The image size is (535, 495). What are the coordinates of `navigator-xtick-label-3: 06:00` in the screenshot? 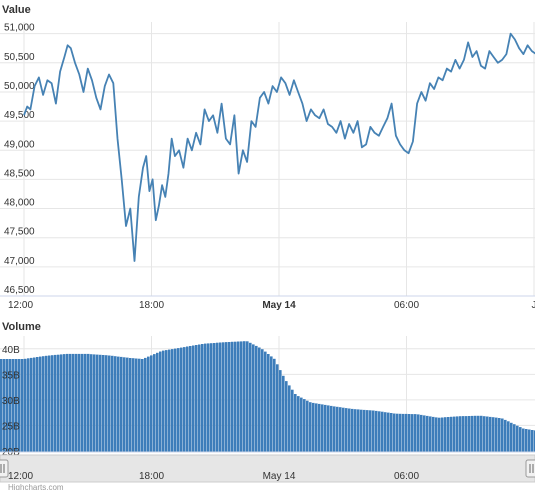 It's located at (406, 476).